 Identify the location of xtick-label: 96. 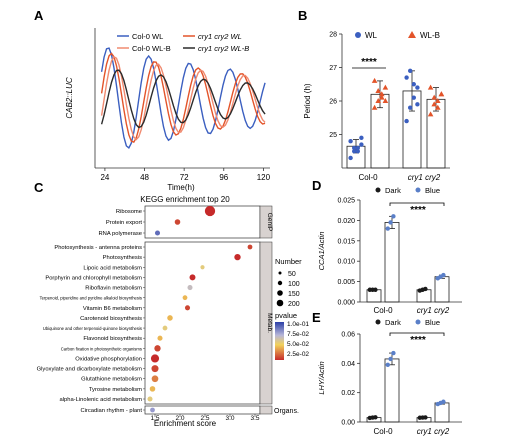
(223, 177).